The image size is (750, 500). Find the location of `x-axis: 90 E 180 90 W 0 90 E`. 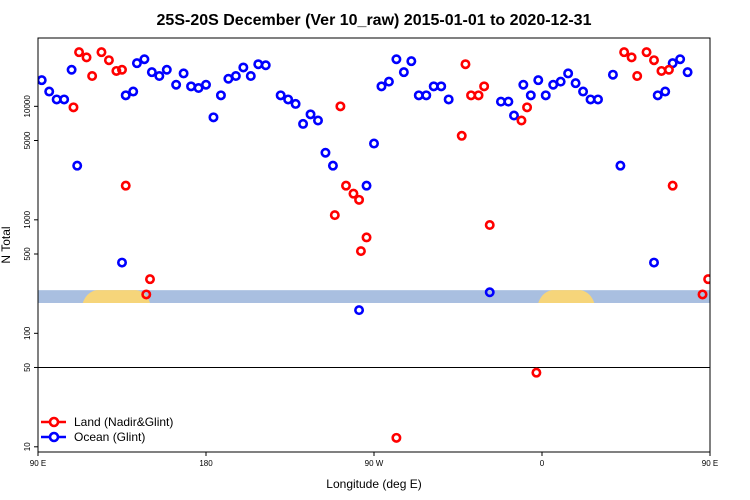

x-axis: 90 E 180 90 W 0 90 E is located at coordinates (374, 460).